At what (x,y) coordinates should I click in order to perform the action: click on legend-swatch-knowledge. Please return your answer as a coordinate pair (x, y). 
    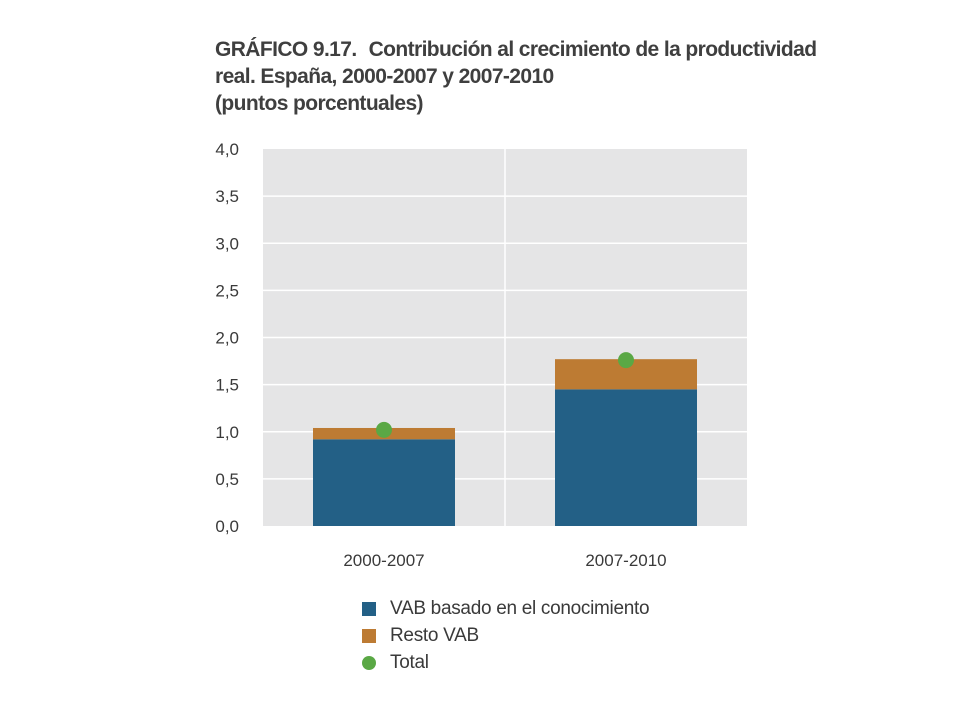
    Looking at the image, I should click on (369, 608).